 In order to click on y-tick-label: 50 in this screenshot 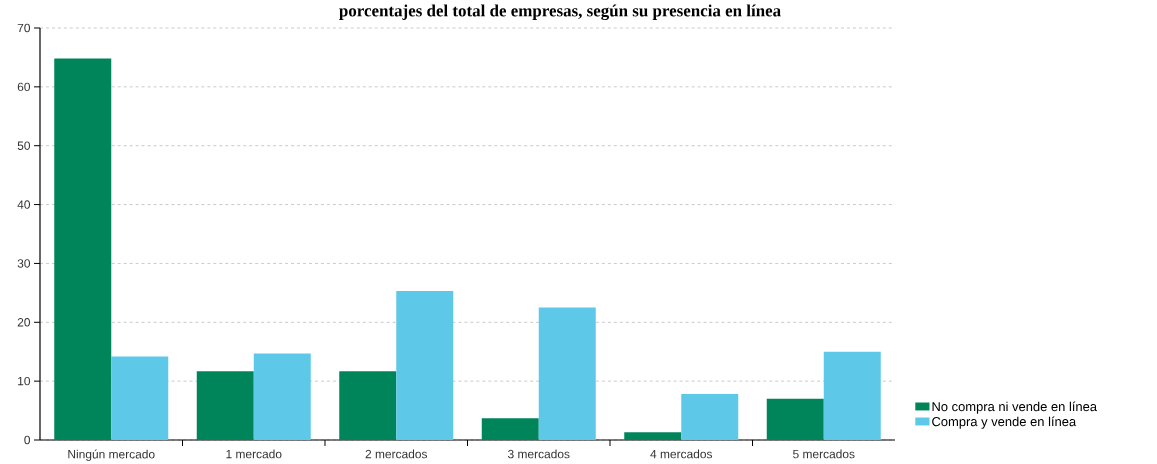, I will do `click(24, 145)`.